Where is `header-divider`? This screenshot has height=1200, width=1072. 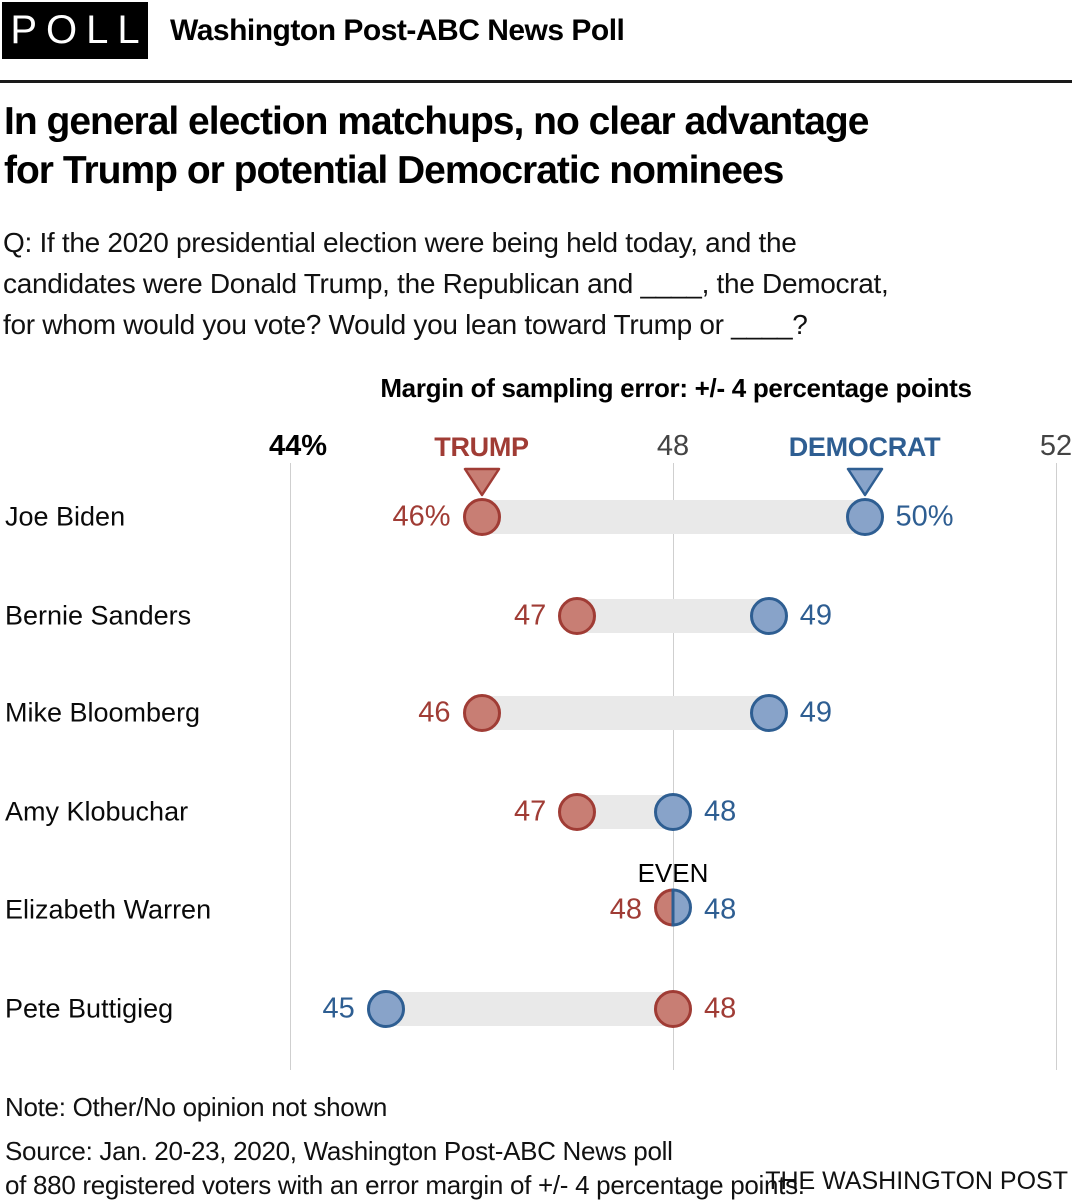 header-divider is located at coordinates (536, 81).